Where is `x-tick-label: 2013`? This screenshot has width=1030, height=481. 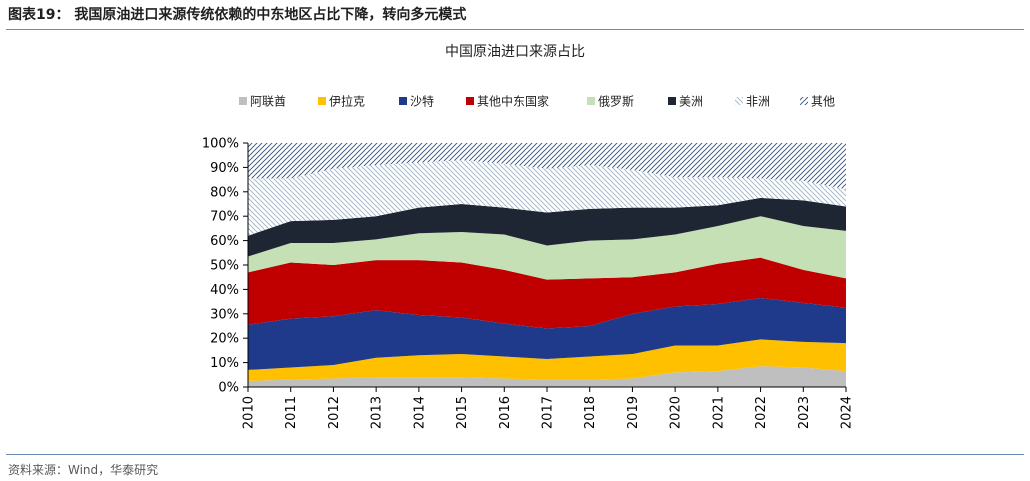 x-tick-label: 2013 is located at coordinates (377, 412).